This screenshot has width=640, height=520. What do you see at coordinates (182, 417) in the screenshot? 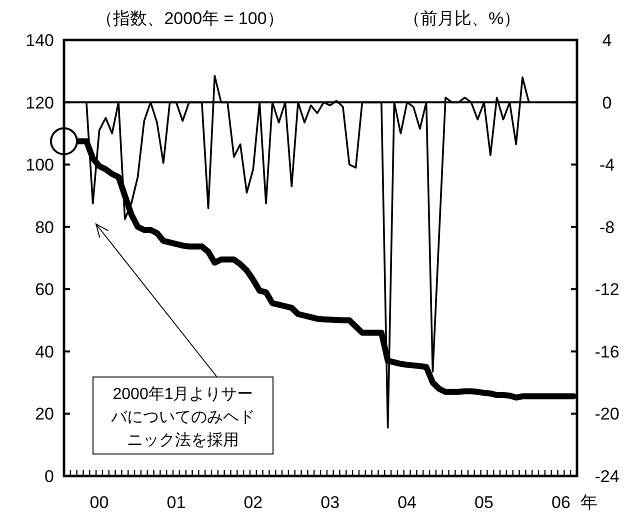
I see `annotation: 2000年1月よりサーバについてのみヘドニック法を採用` at bounding box center [182, 417].